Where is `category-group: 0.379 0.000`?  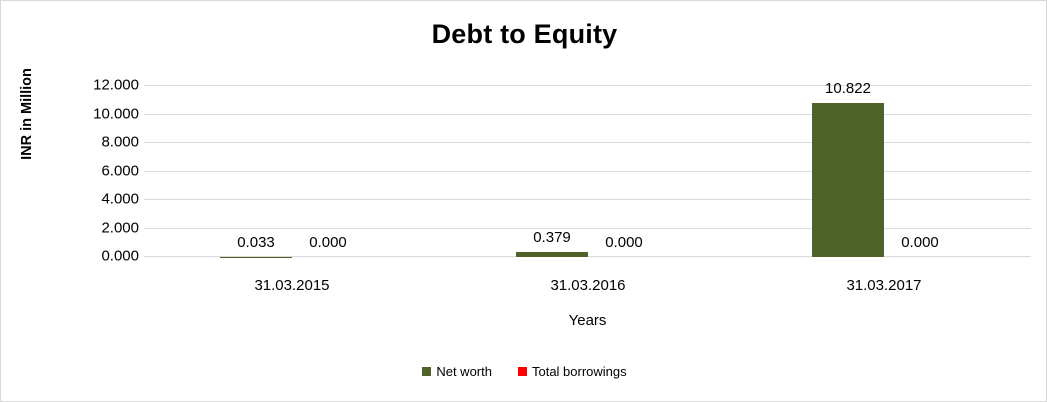
category-group: 0.379 0.000 is located at coordinates (588, 171).